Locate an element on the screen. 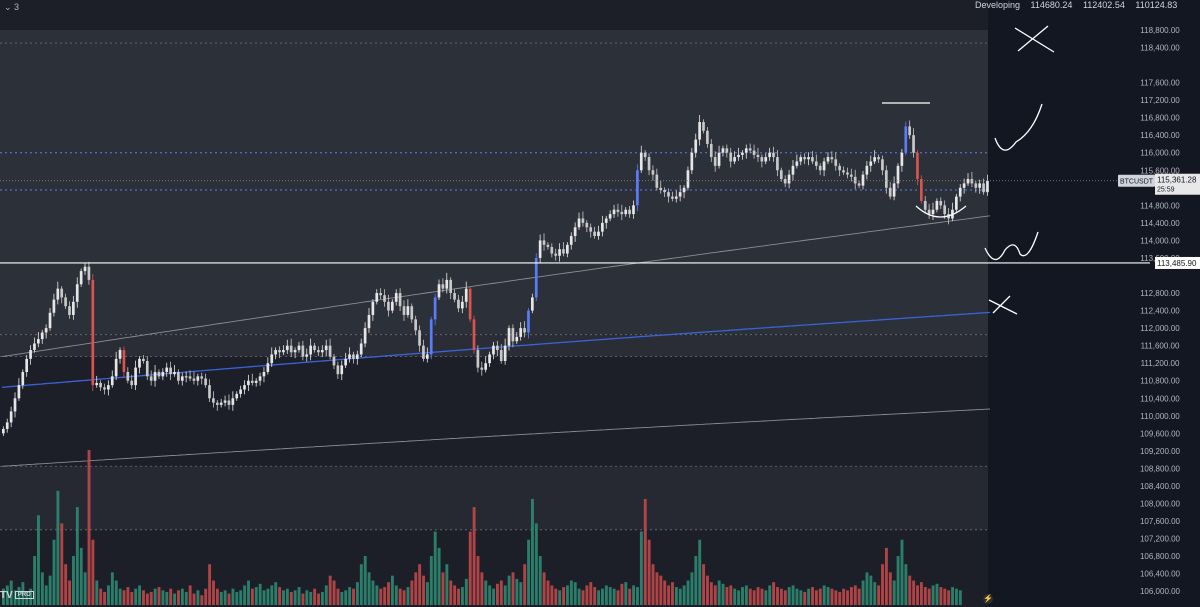  y-tick-label: 117,600.00 is located at coordinates (1160, 83).